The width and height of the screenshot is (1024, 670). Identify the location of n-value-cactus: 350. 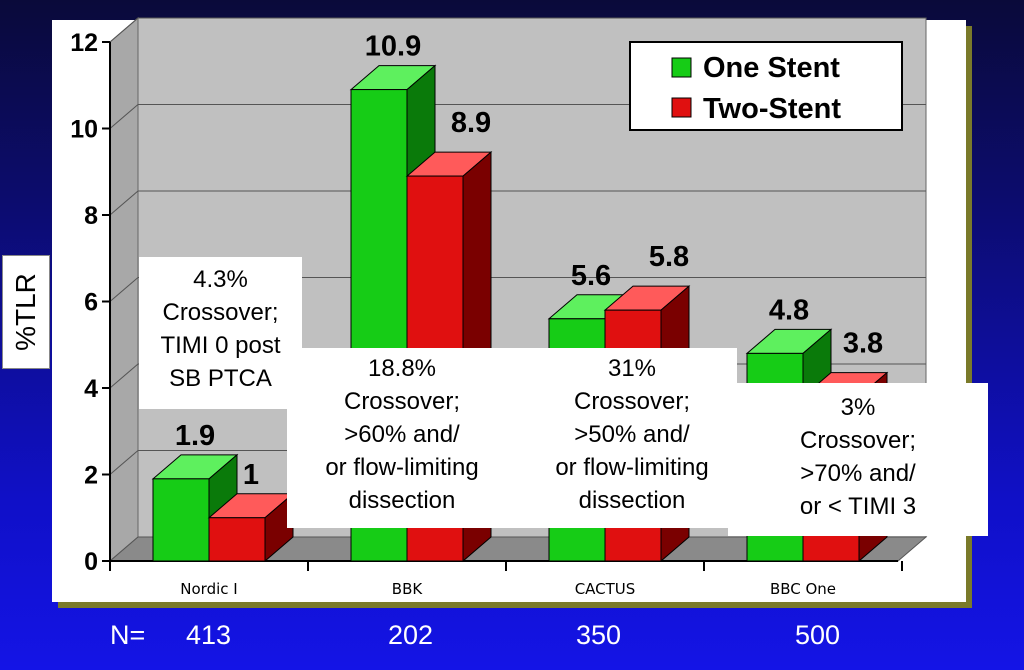
(599, 635).